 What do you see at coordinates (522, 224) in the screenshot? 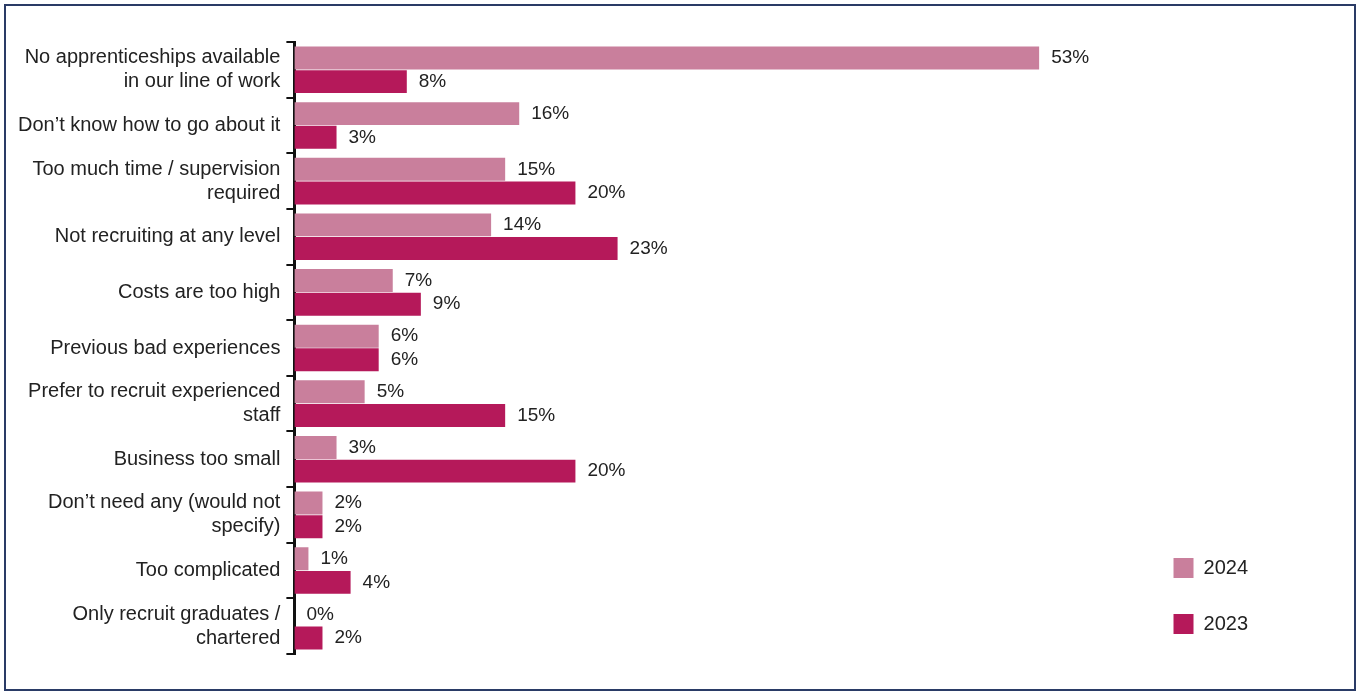
I see `data-label: 14%` at bounding box center [522, 224].